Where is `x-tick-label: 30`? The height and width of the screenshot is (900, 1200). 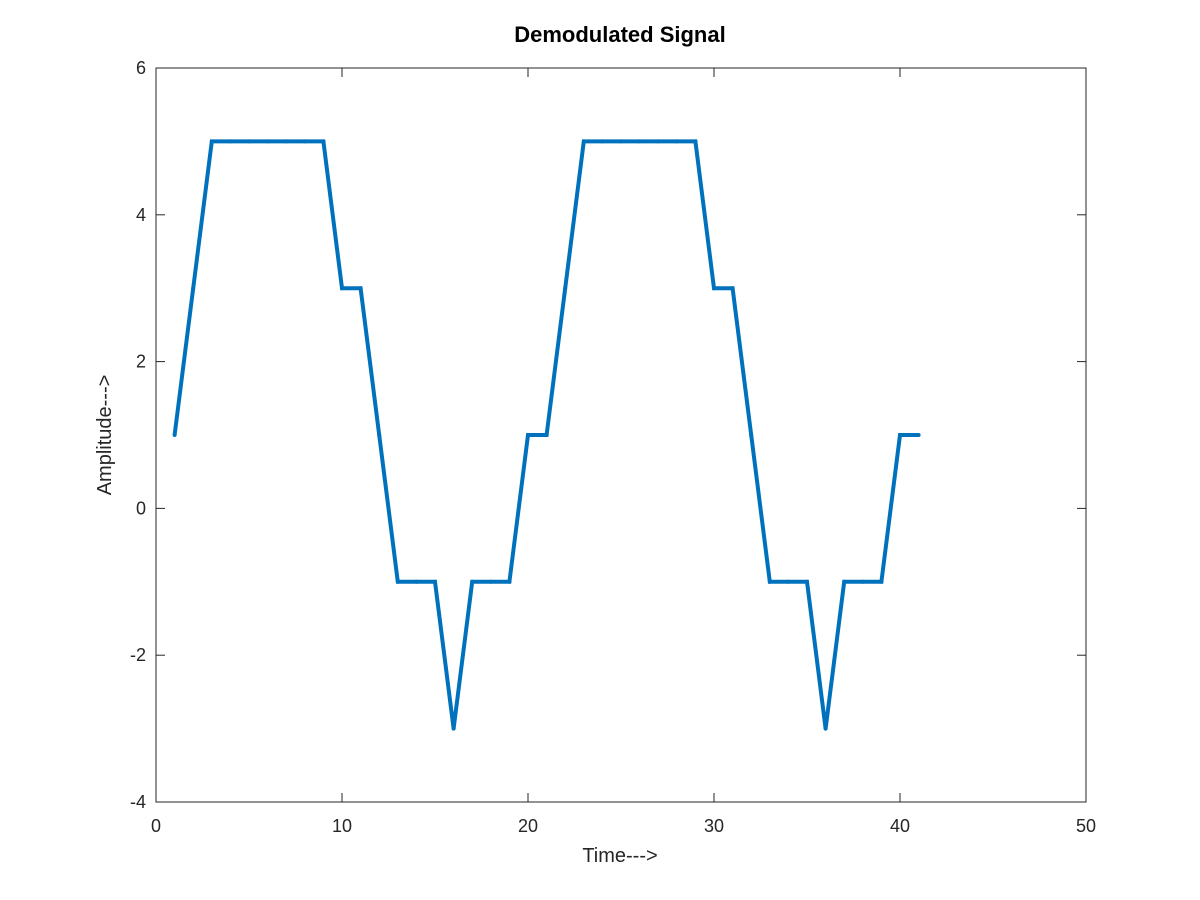
x-tick-label: 30 is located at coordinates (714, 826).